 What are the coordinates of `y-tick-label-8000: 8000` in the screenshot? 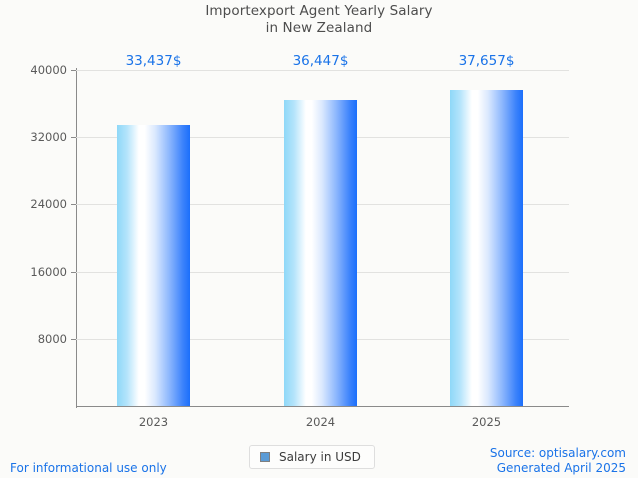 It's located at (52, 338).